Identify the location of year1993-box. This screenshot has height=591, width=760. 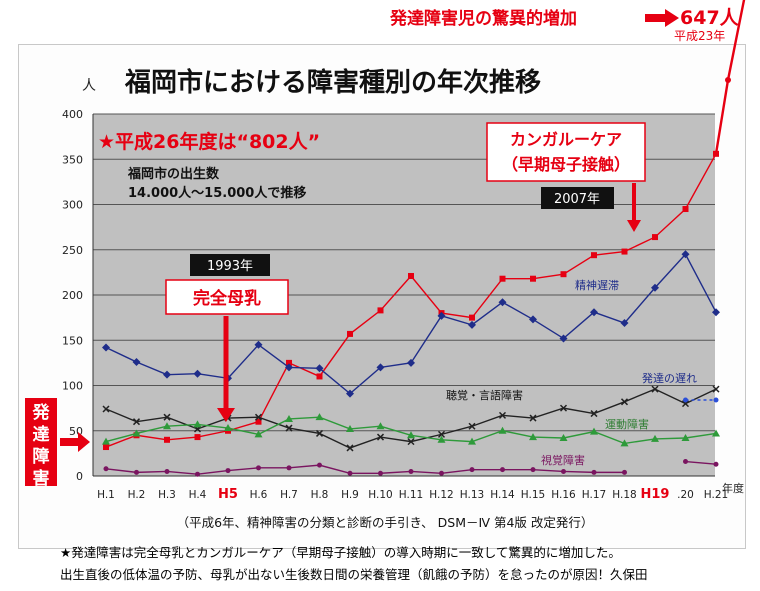
(230, 265).